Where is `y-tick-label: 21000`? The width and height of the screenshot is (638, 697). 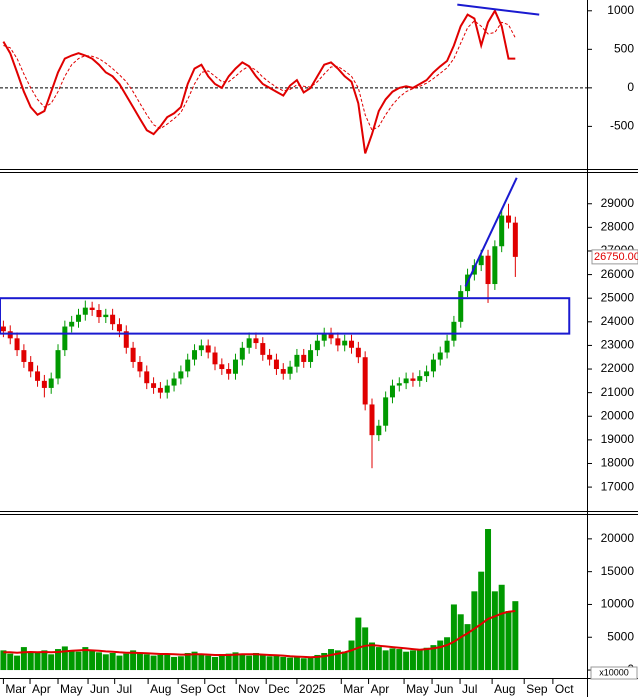
y-tick-label: 21000 is located at coordinates (618, 392).